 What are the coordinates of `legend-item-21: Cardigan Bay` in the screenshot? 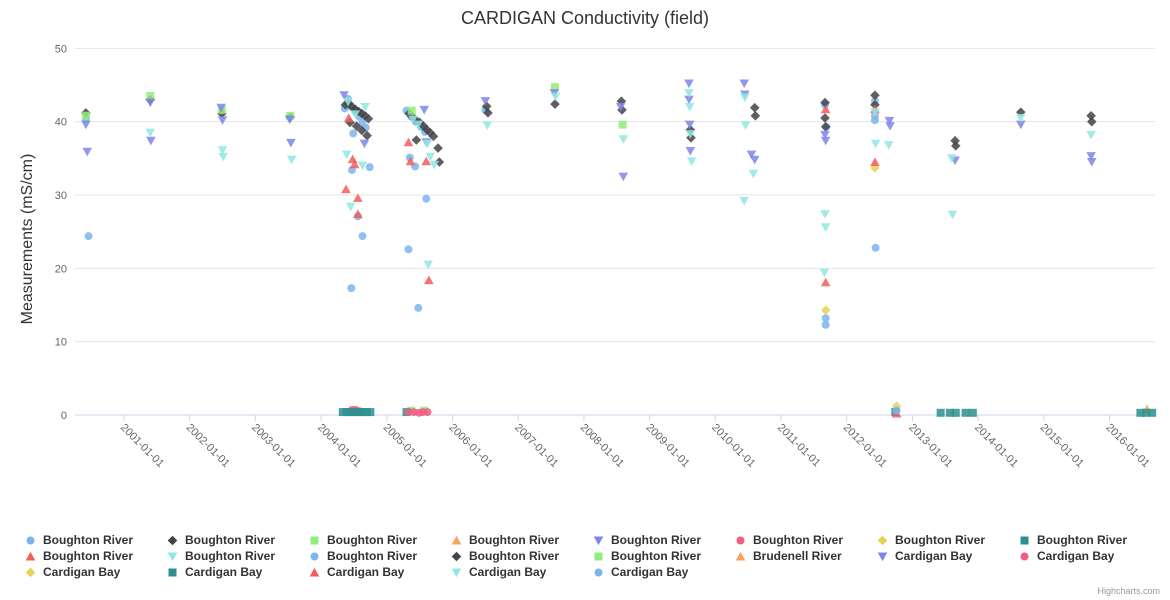 It's located at (663, 572).